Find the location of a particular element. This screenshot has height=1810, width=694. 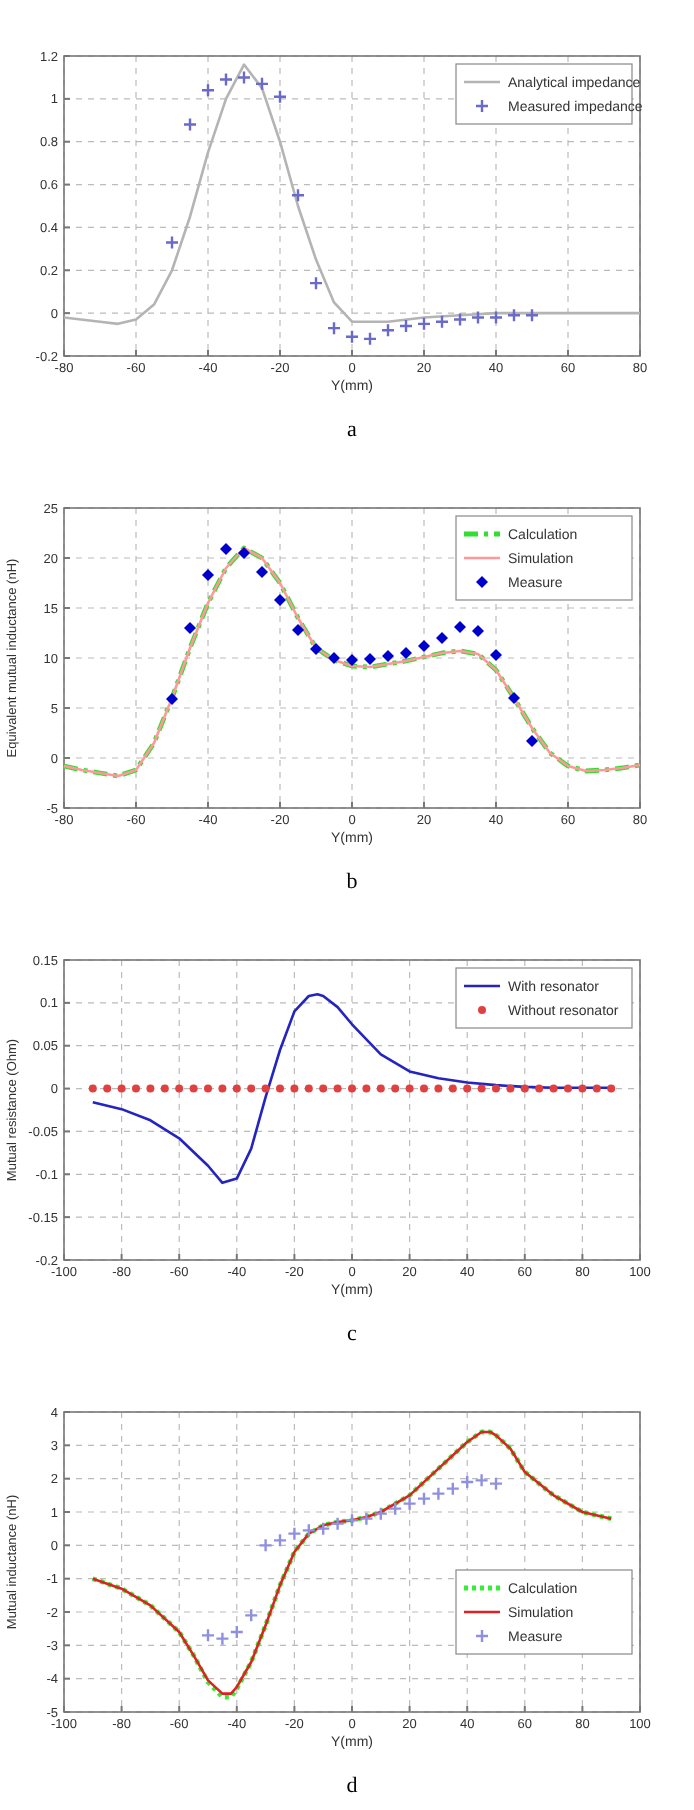

text: a is located at coordinates (352, 430).